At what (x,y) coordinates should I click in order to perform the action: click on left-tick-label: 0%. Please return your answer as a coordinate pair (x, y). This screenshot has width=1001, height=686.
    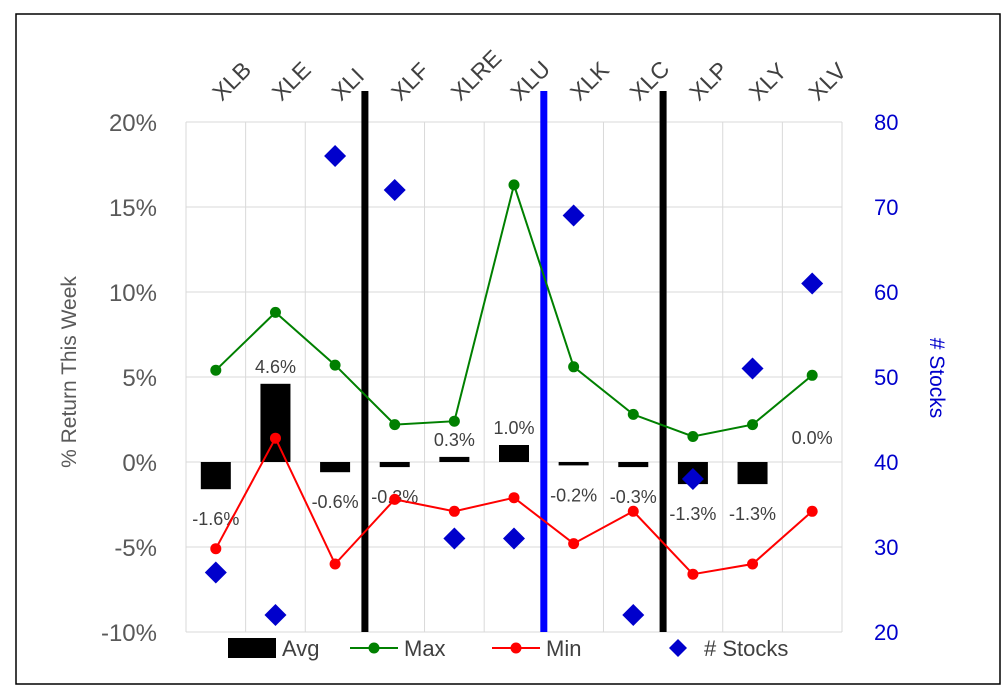
    Looking at the image, I should click on (139, 463).